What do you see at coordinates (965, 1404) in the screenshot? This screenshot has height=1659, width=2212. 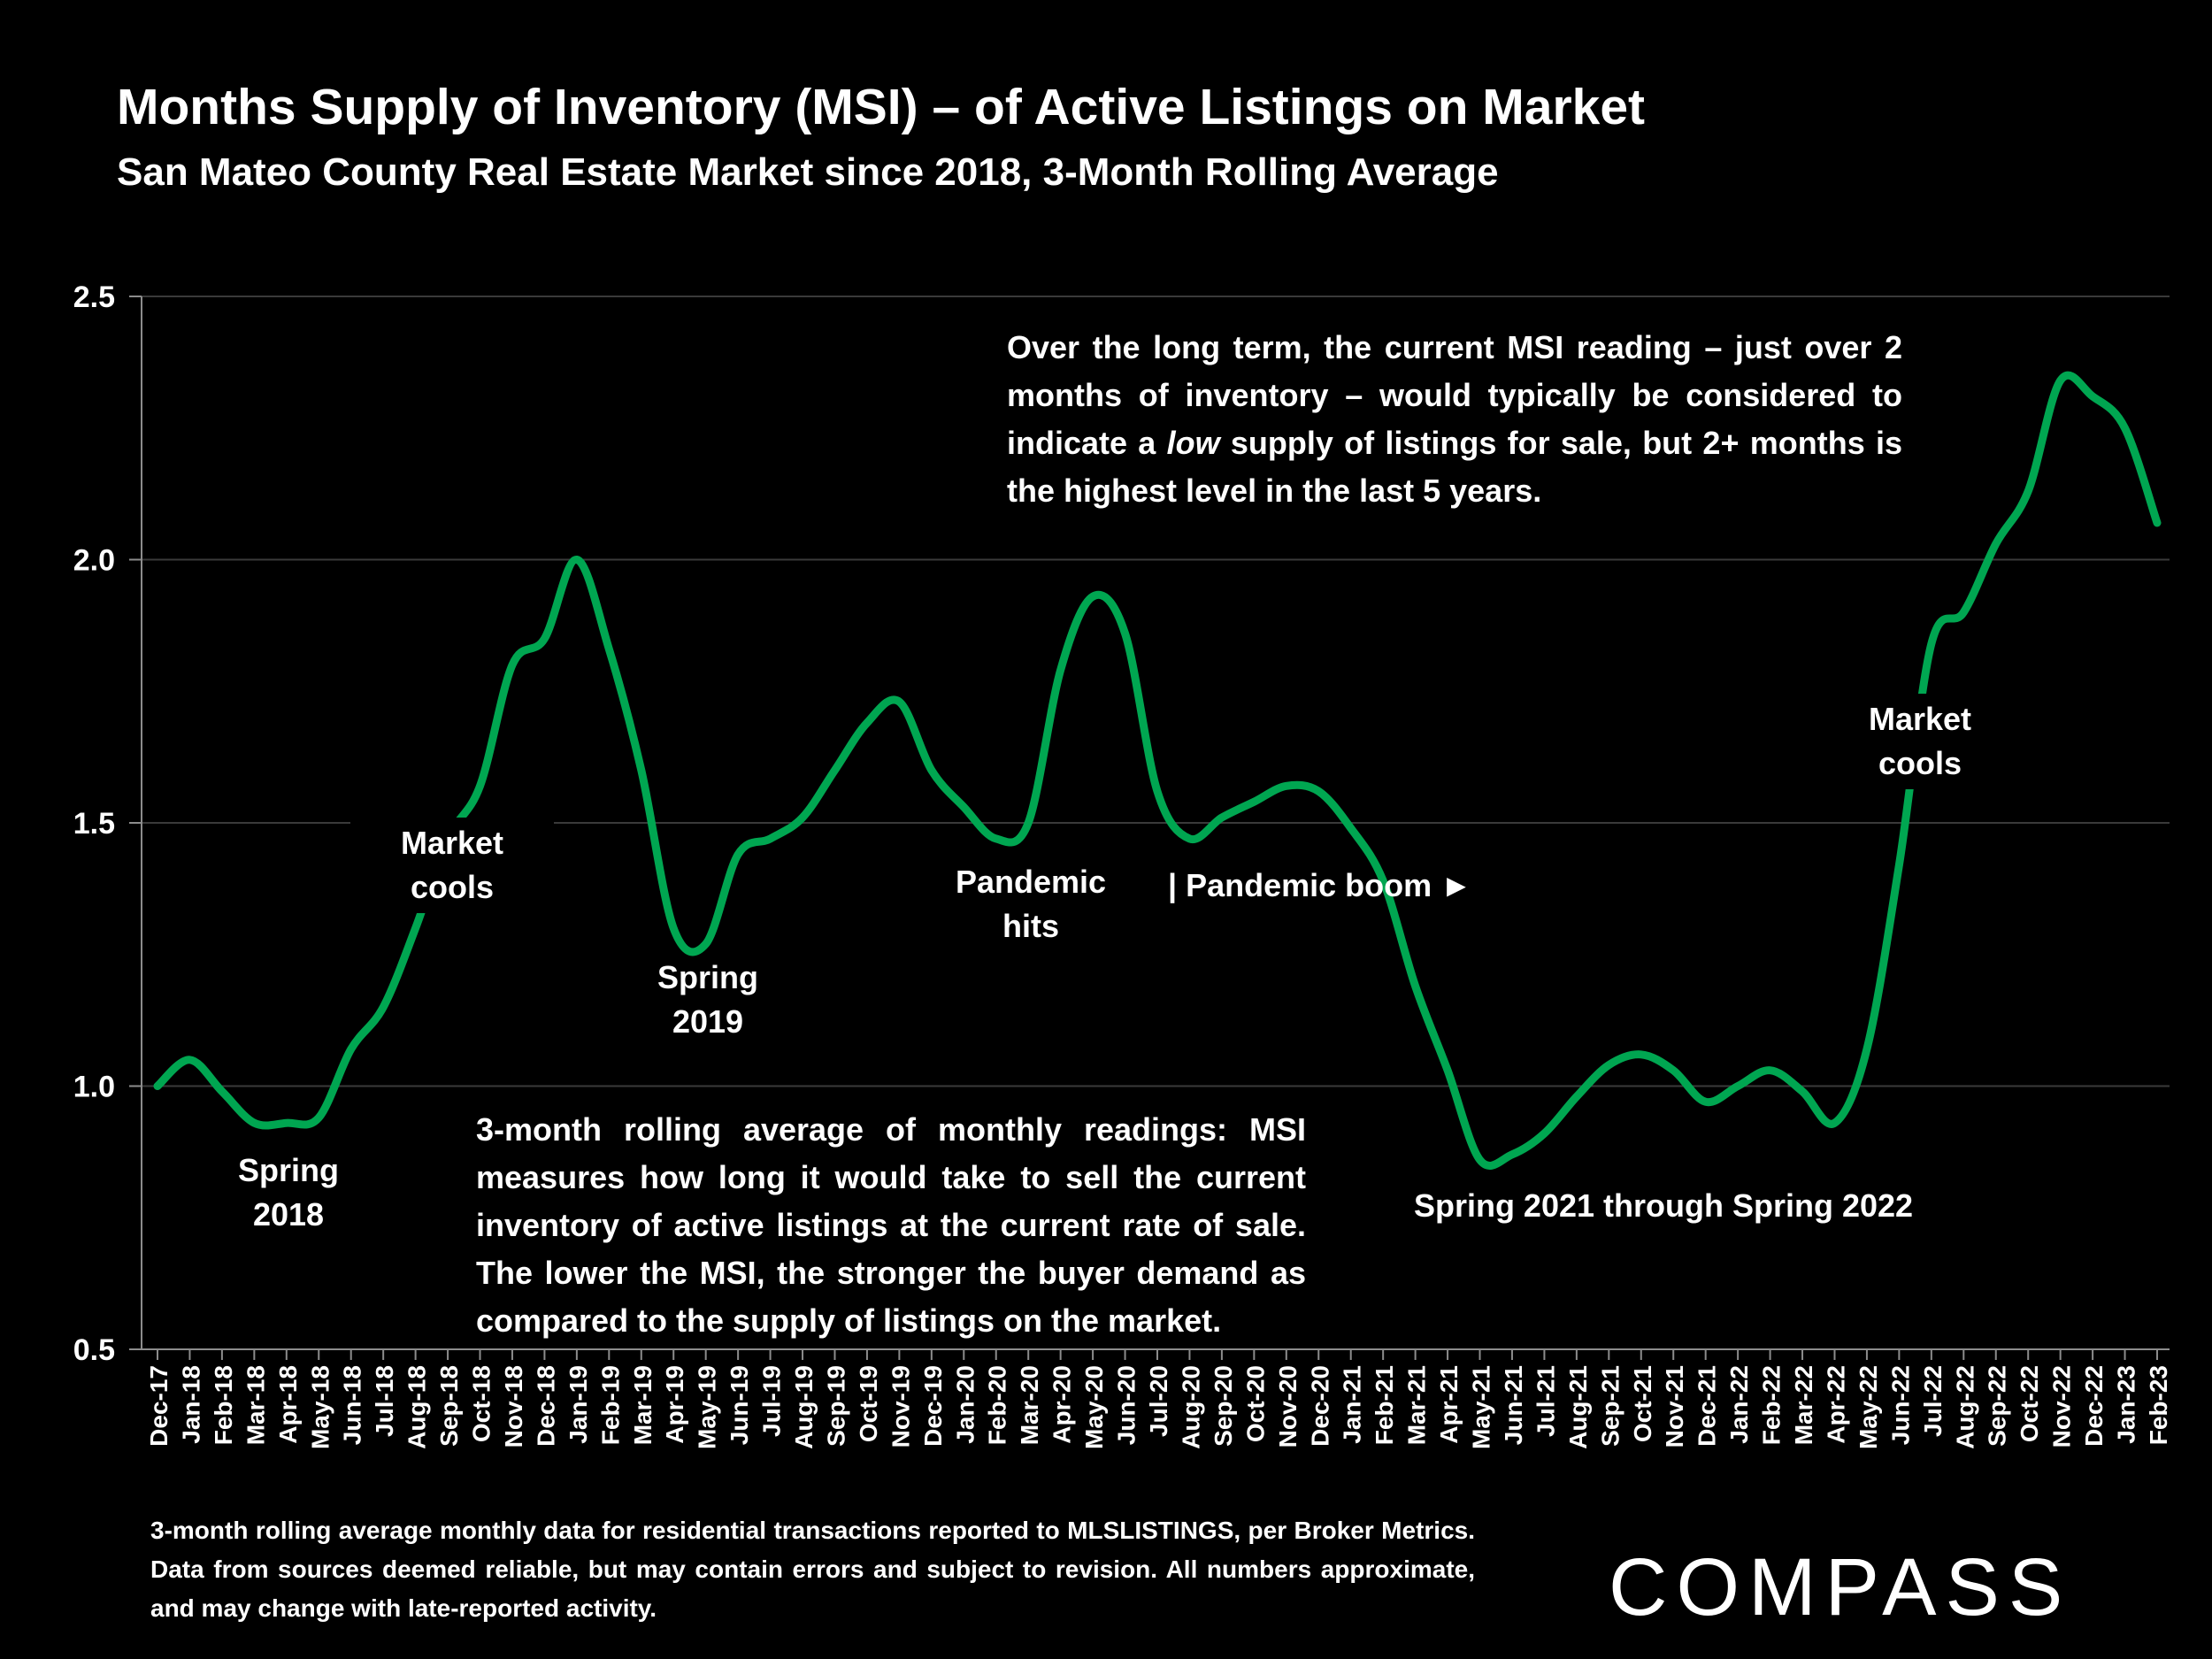 I see `x-tick-label: Jan-20` at bounding box center [965, 1404].